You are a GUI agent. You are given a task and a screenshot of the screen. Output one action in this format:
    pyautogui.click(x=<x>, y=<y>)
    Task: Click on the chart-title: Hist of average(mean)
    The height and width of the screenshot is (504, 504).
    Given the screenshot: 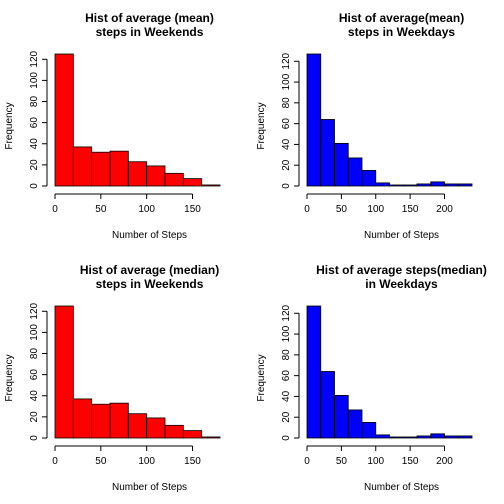 What is the action you would take?
    pyautogui.click(x=401, y=18)
    